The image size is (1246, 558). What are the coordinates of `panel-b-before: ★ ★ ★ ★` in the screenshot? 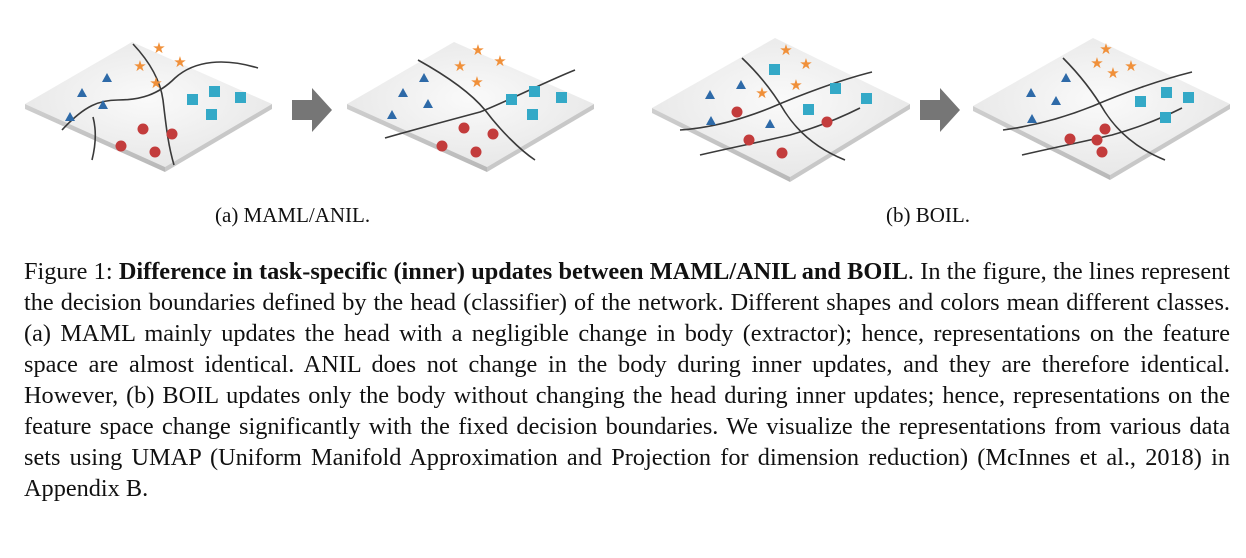 It's located at (781, 110).